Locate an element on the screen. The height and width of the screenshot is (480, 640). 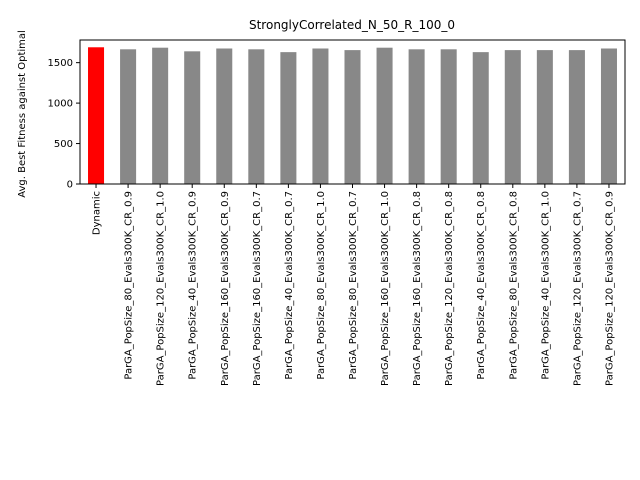
x-tick-label-6: ParGA_PopSize_160_Evals300K_CR_0.7 is located at coordinates (257, 288).